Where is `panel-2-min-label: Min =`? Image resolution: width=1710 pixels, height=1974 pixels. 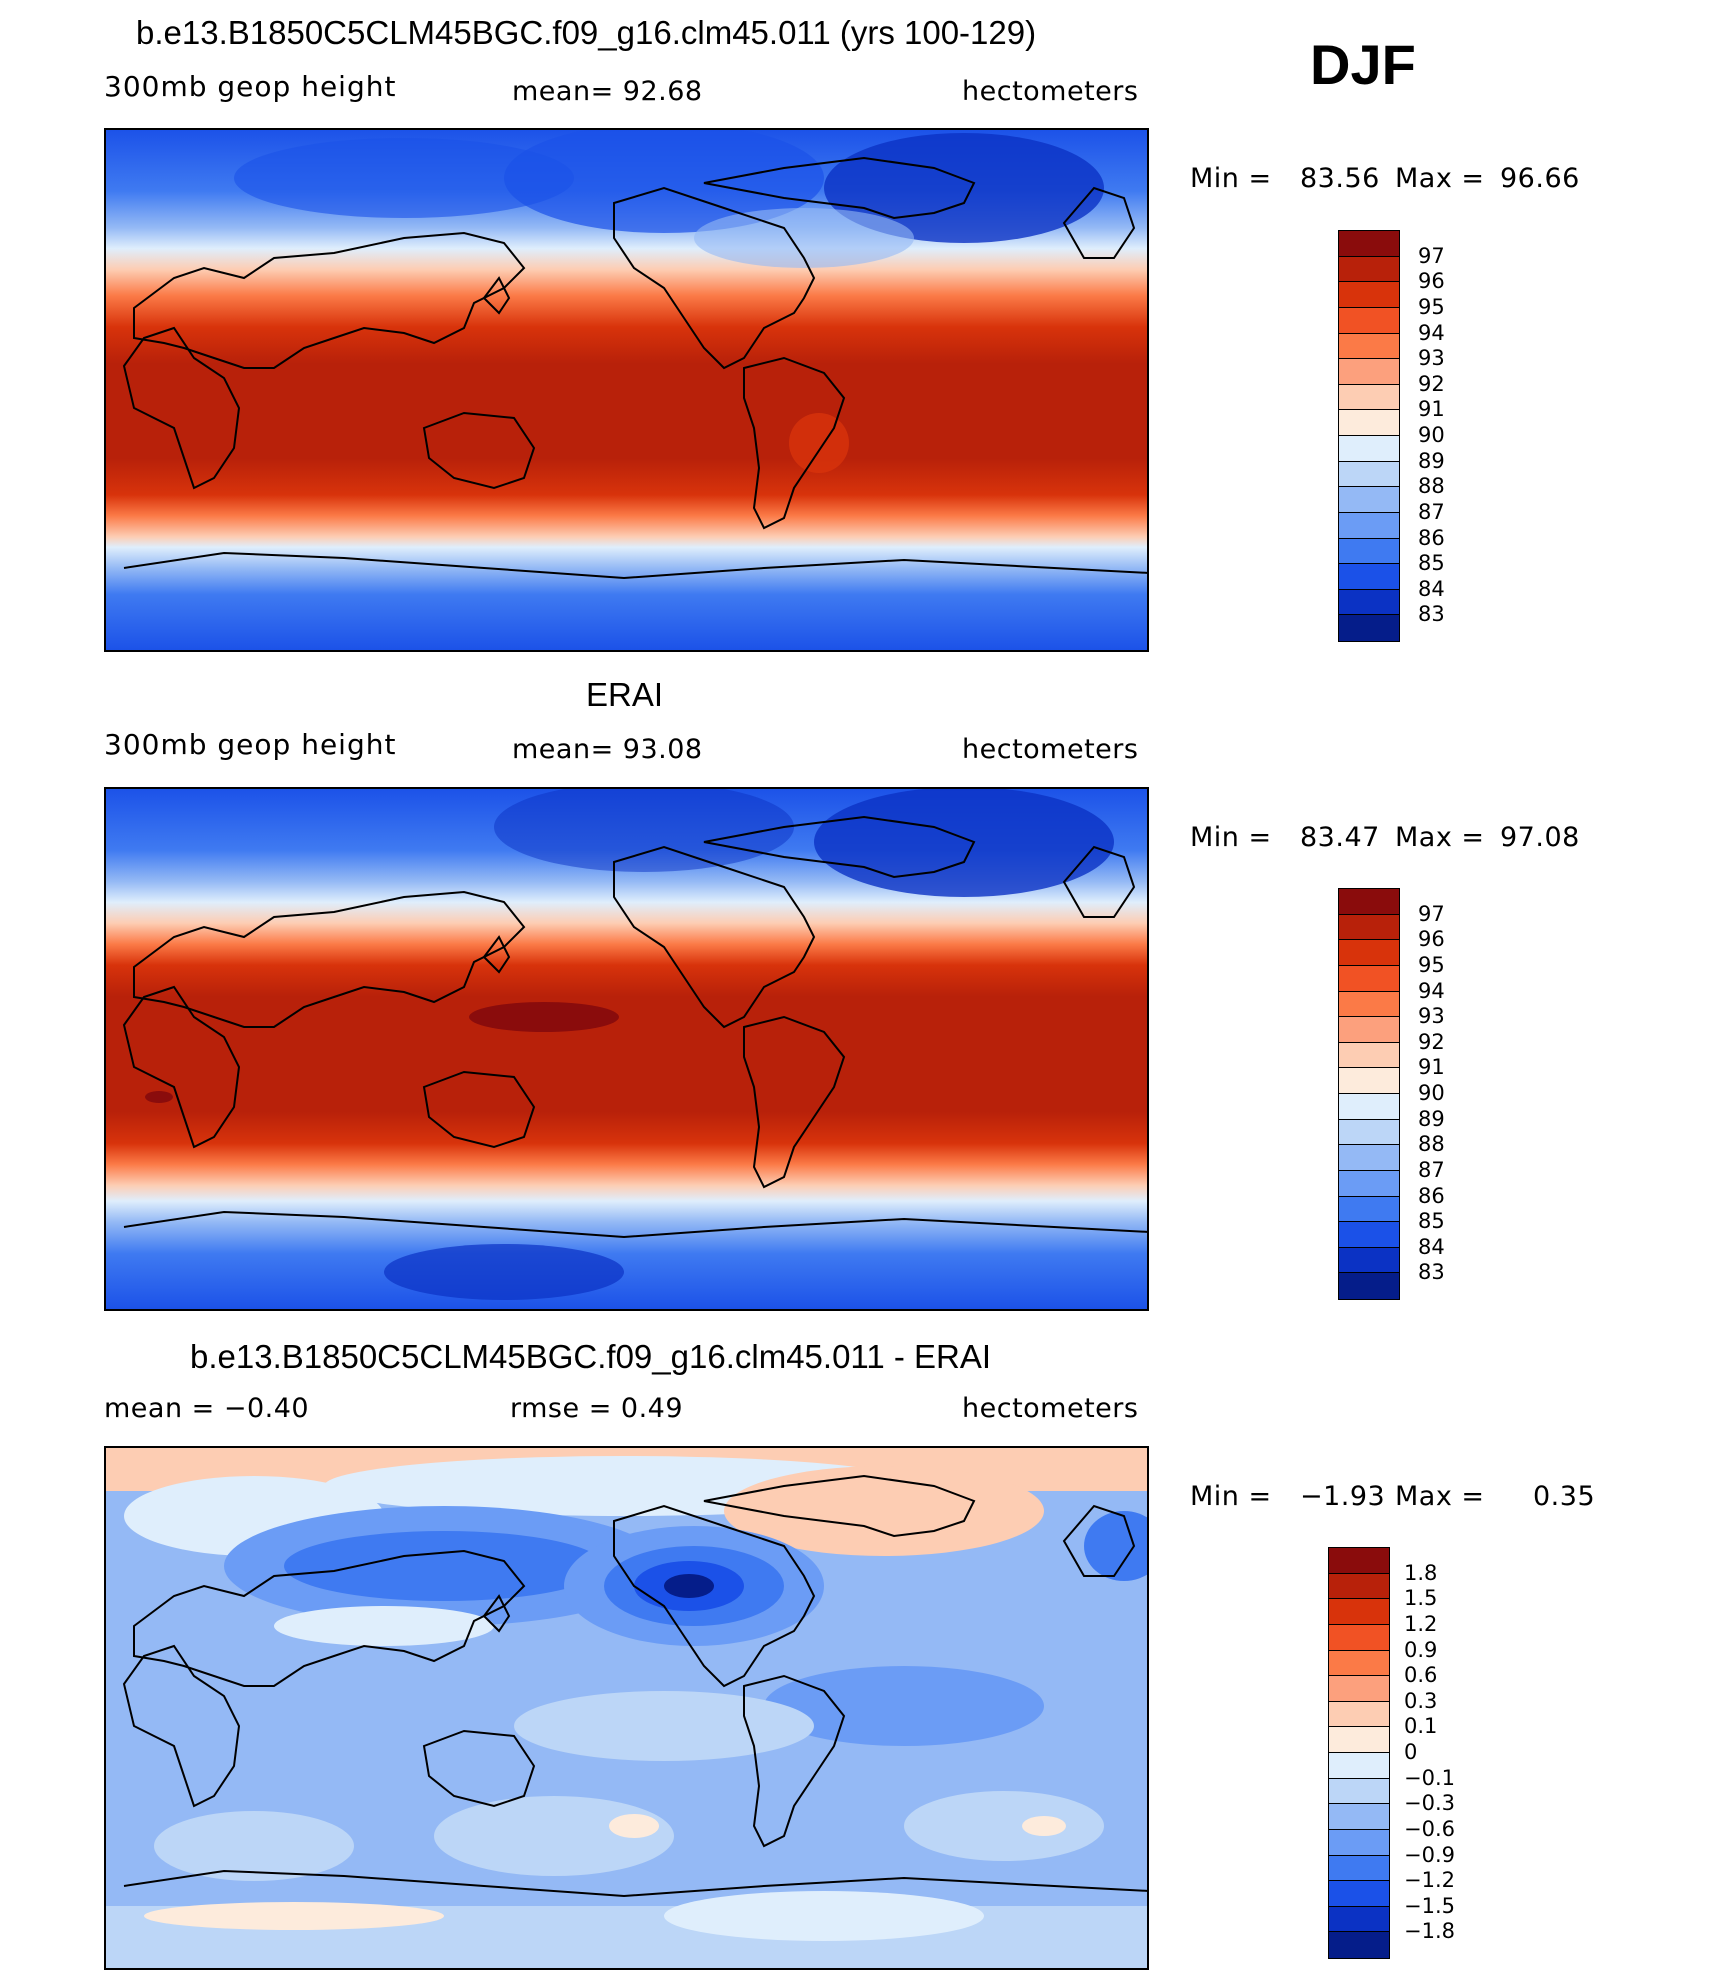 panel-2-min-label: Min = is located at coordinates (1231, 837).